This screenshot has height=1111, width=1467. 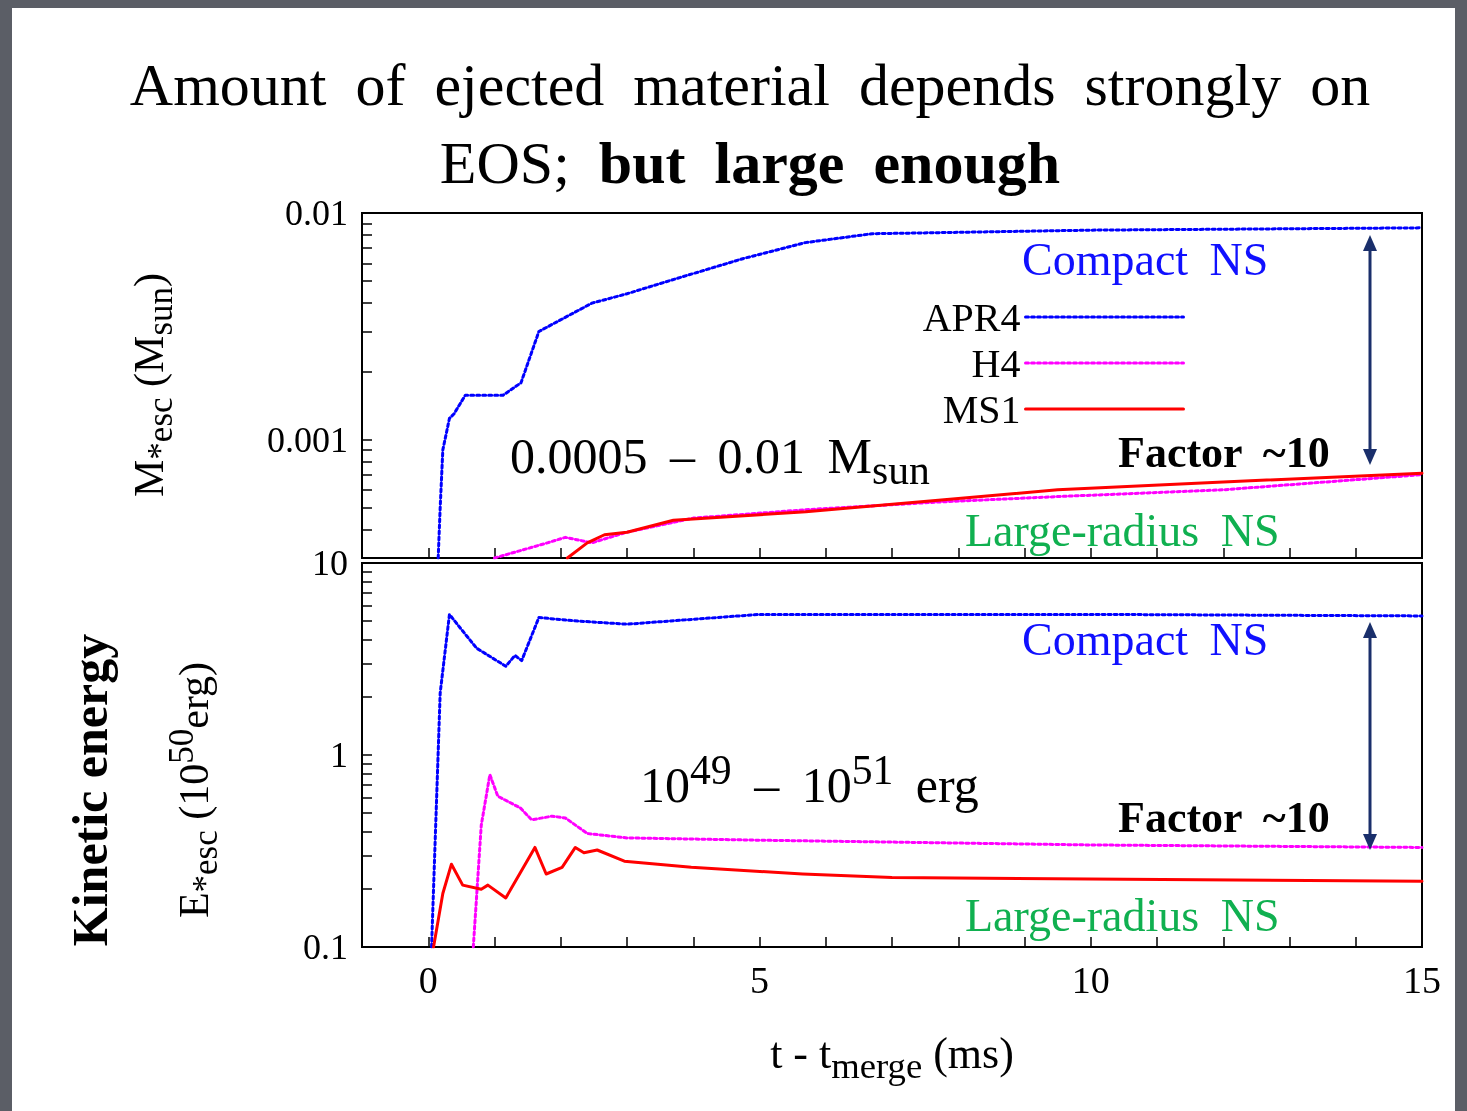 I want to click on x-tick-label: 5, so click(x=759, y=980).